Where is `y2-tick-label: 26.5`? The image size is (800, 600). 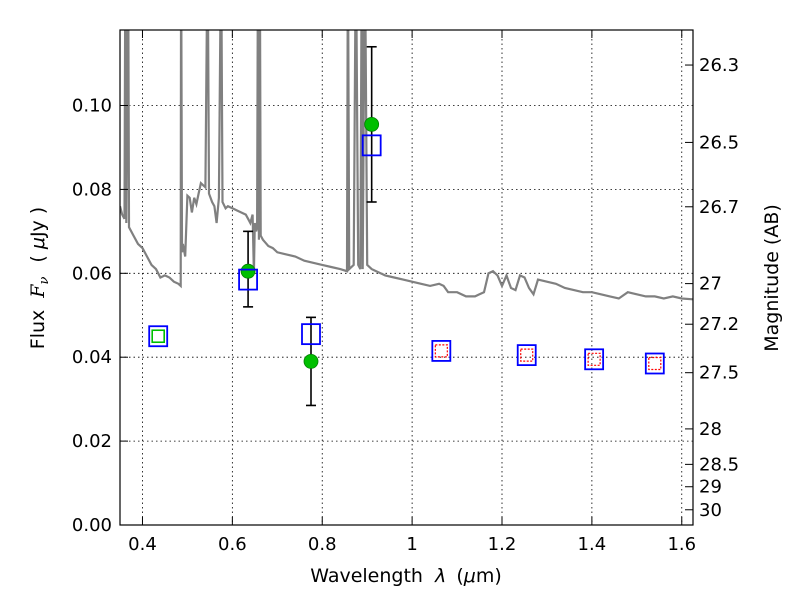 y2-tick-label: 26.5 is located at coordinates (719, 142).